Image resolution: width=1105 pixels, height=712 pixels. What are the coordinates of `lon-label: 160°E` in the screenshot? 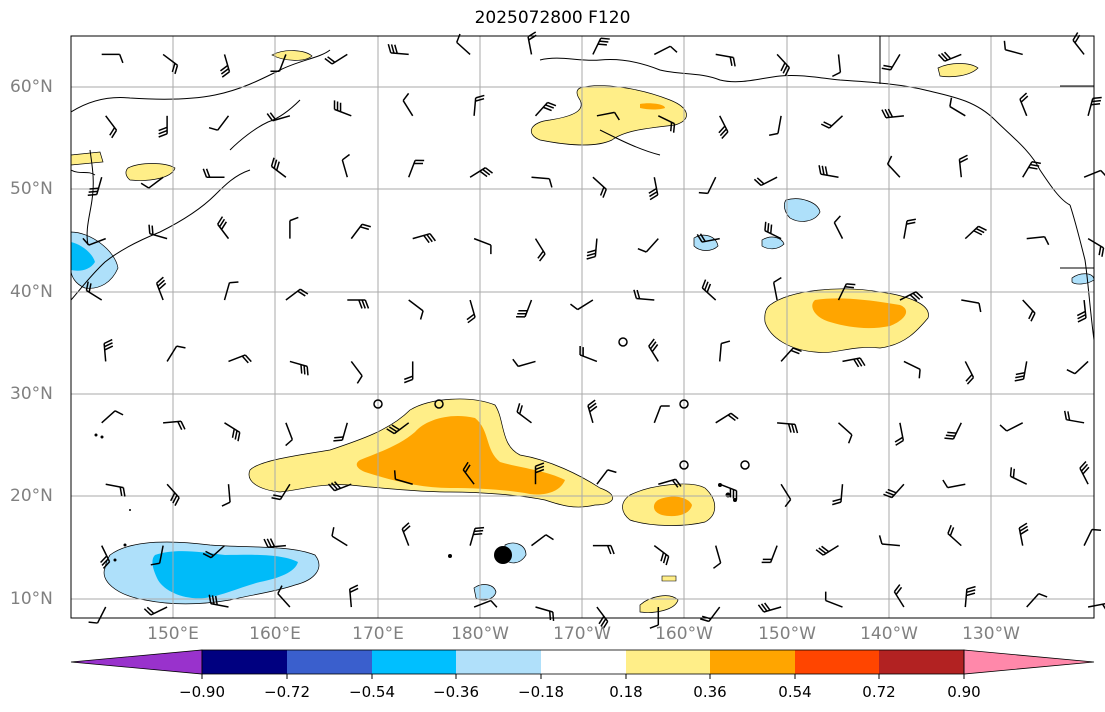 It's located at (275, 634).